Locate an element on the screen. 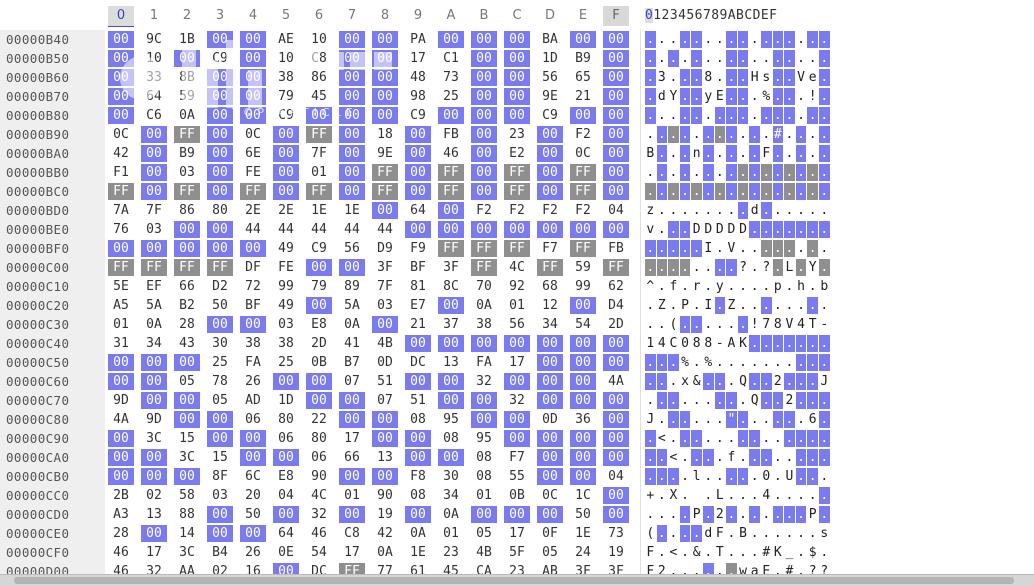 This screenshot has height=586, width=1034. hex-byte: 19 is located at coordinates (385, 514).